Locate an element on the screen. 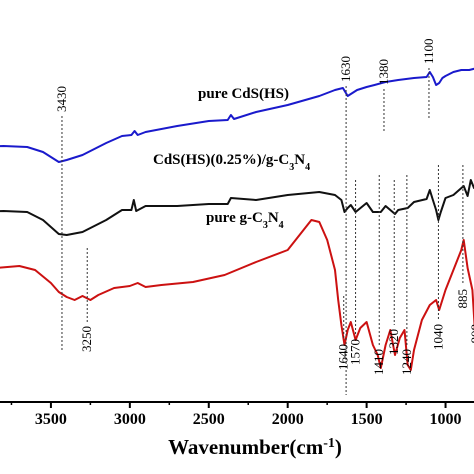 The width and height of the screenshot is (474, 474). series-label-2: pure g-C3N4 is located at coordinates (245, 220).